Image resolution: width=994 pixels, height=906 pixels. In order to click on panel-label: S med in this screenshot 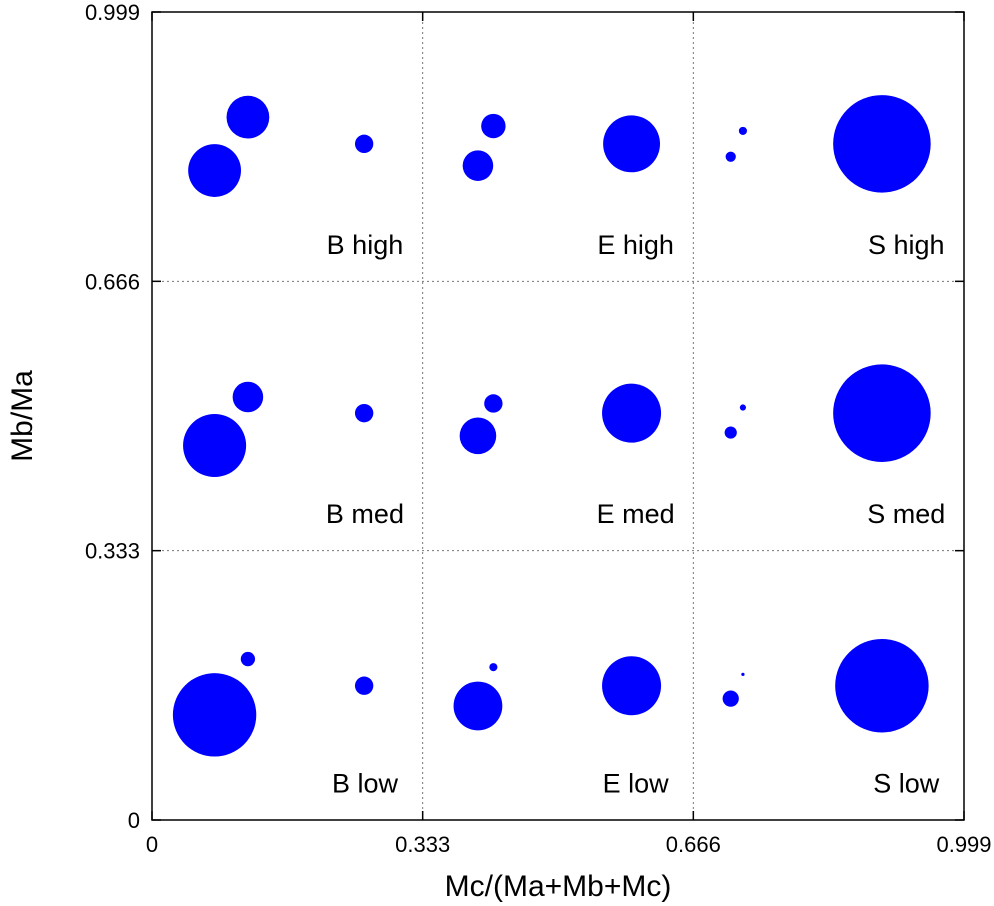, I will do `click(906, 514)`.